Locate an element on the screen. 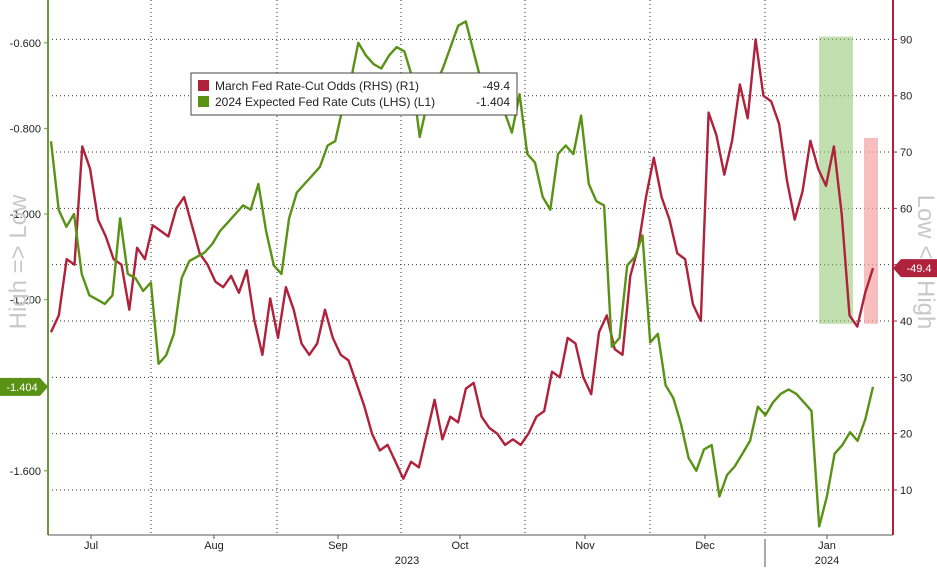 Image resolution: width=937 pixels, height=572 pixels. right-tick-label: 70 is located at coordinates (906, 153).